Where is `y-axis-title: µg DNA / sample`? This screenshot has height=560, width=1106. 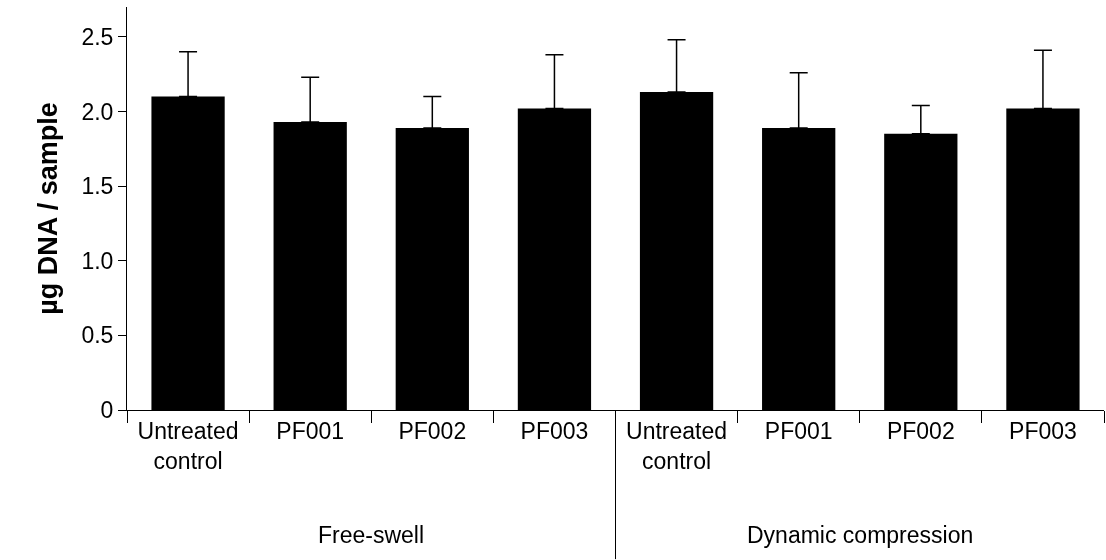 y-axis-title: µg DNA / sample is located at coordinates (48, 208).